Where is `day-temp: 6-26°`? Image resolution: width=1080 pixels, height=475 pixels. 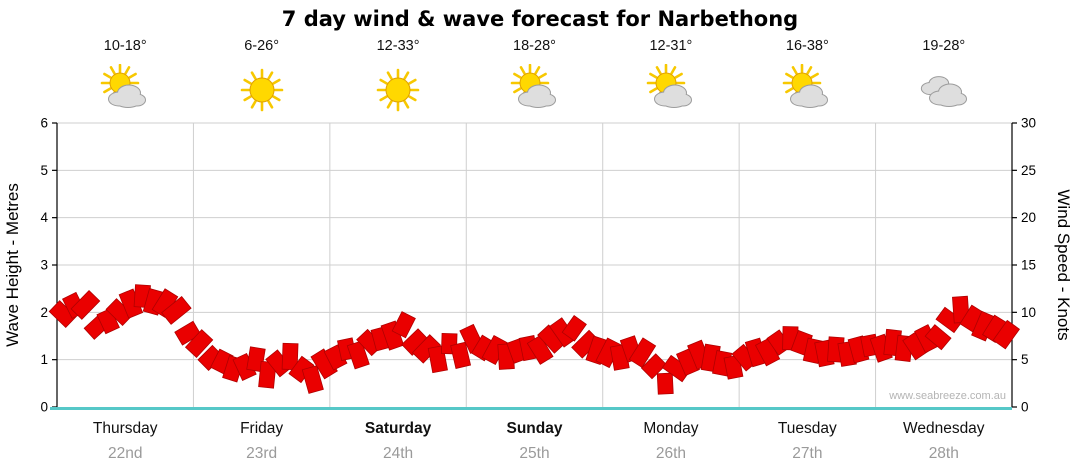 day-temp: 6-26° is located at coordinates (262, 46).